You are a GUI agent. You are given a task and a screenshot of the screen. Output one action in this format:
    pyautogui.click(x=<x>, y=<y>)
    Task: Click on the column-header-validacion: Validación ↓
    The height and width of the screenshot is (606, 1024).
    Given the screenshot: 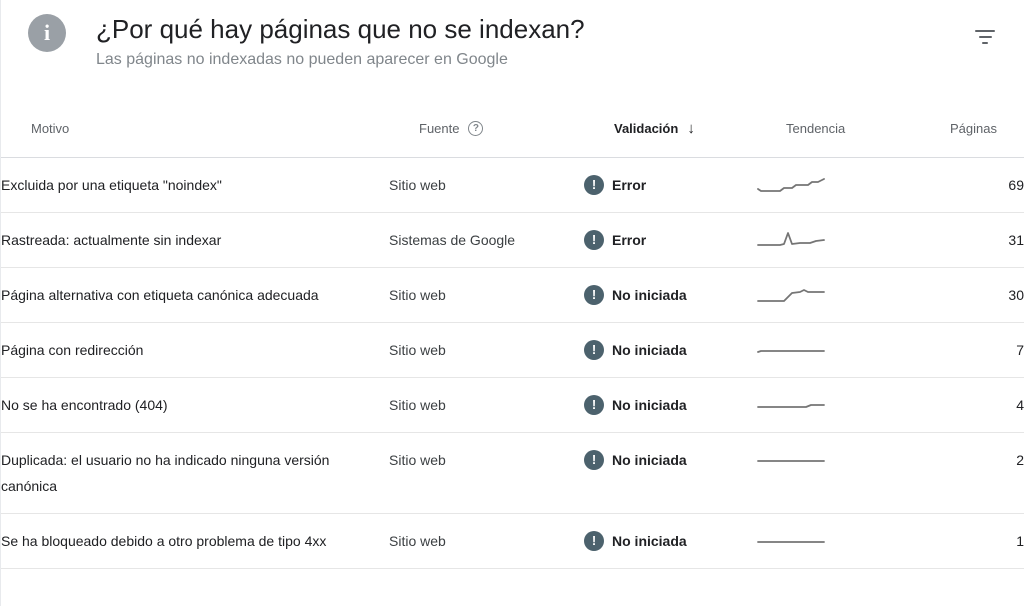 What is the action you would take?
    pyautogui.click(x=700, y=128)
    